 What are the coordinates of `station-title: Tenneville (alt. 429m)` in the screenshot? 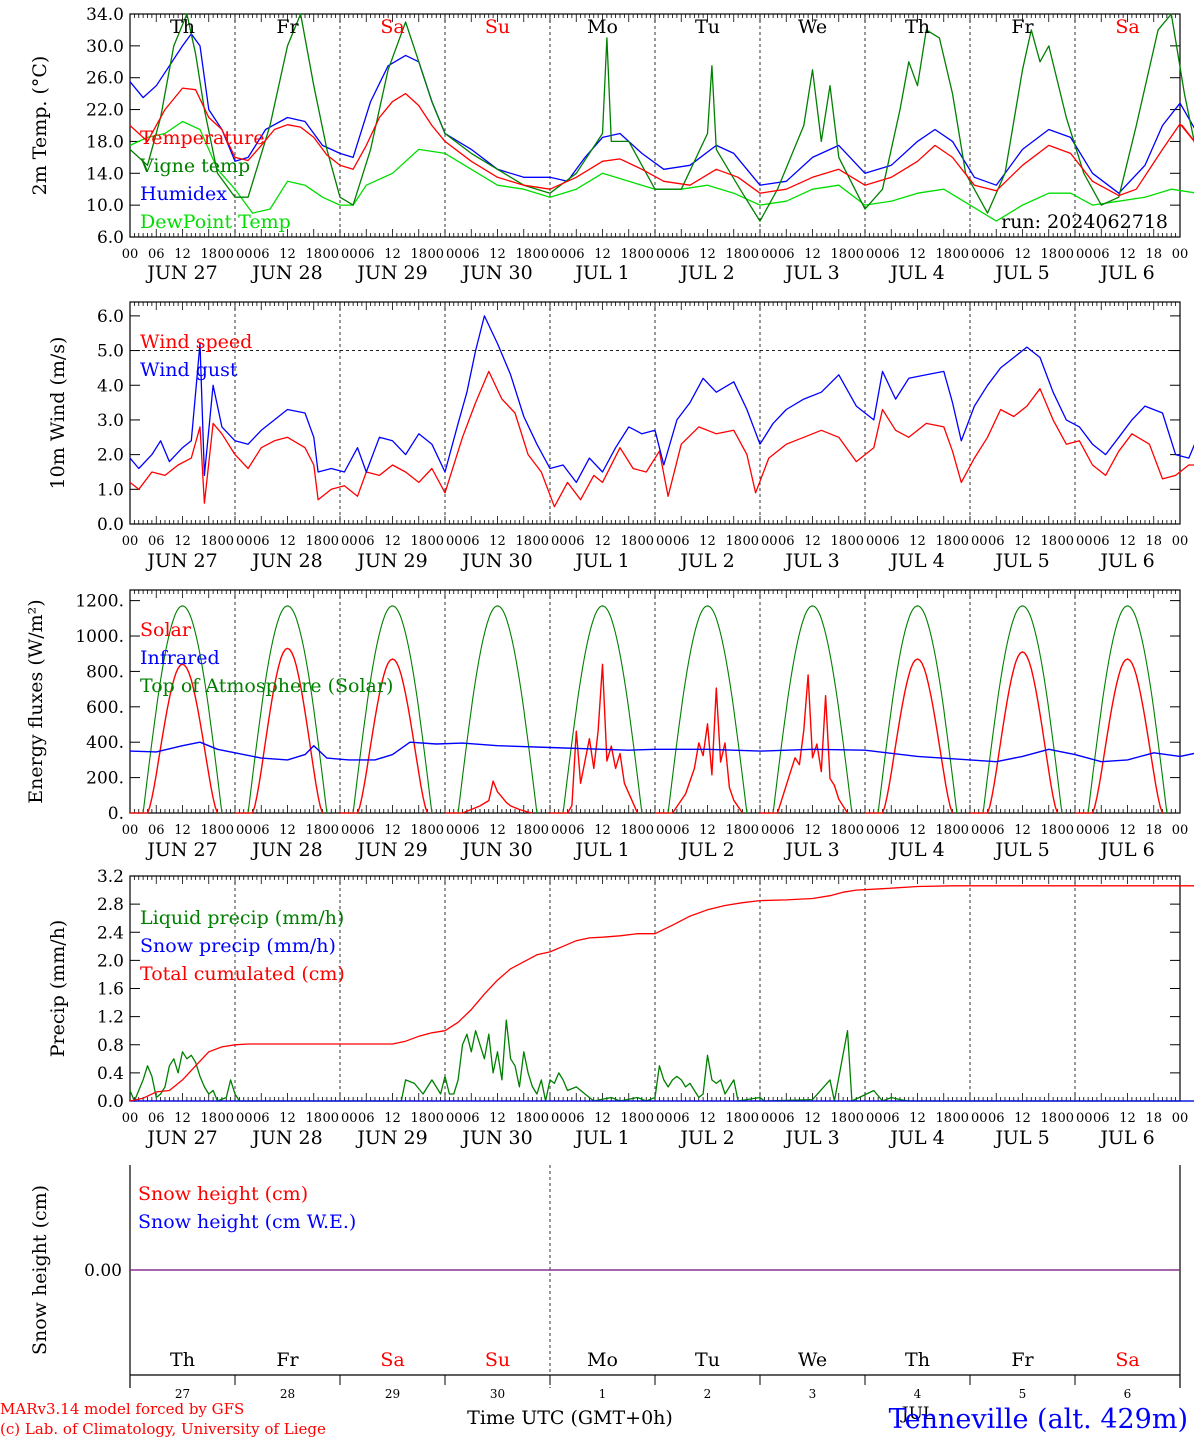 It's located at (1038, 1419).